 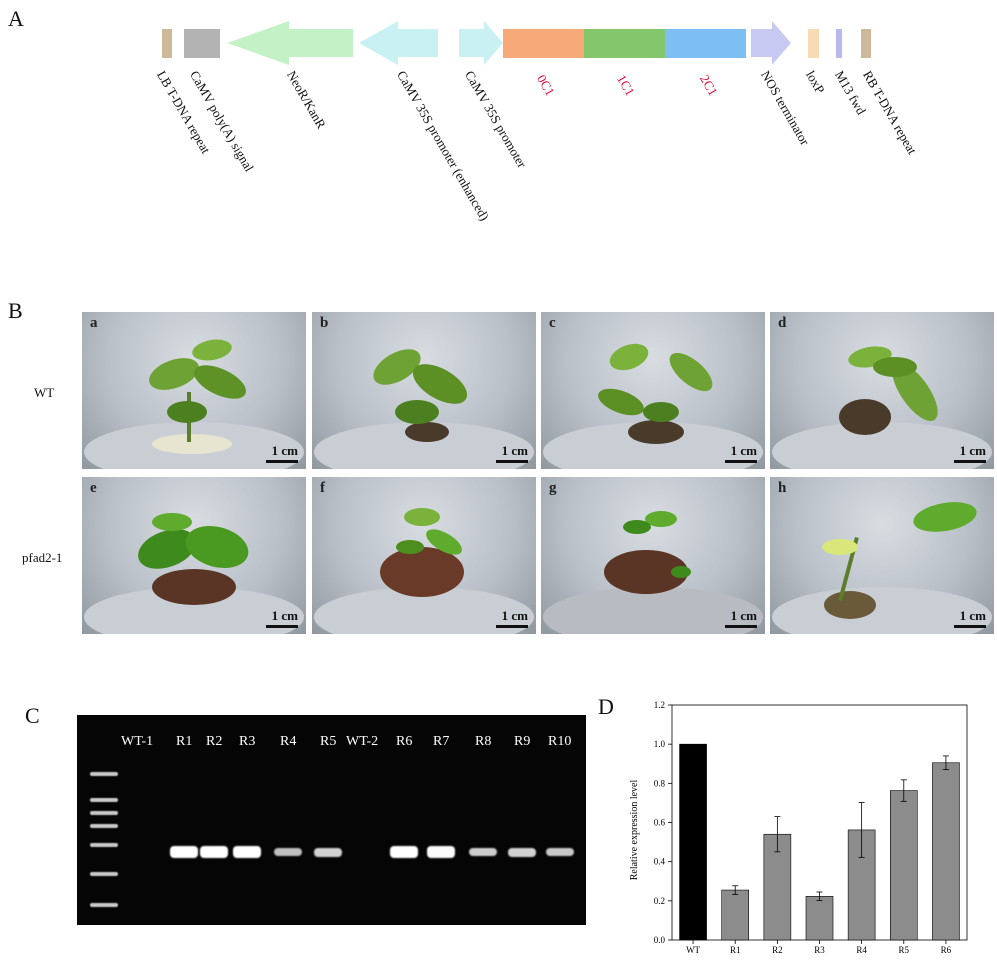 I want to click on lane-label: R4, so click(x=288, y=741).